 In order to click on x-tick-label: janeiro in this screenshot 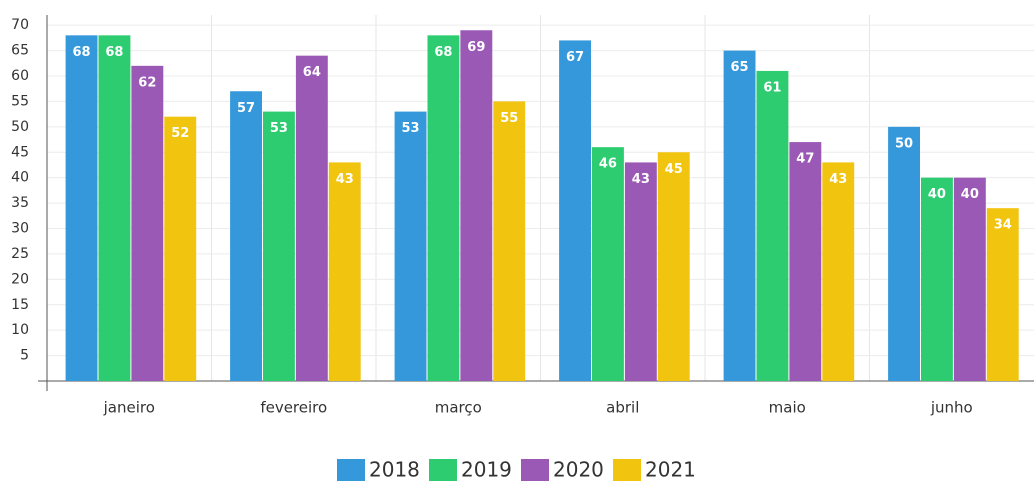, I will do `click(129, 408)`.